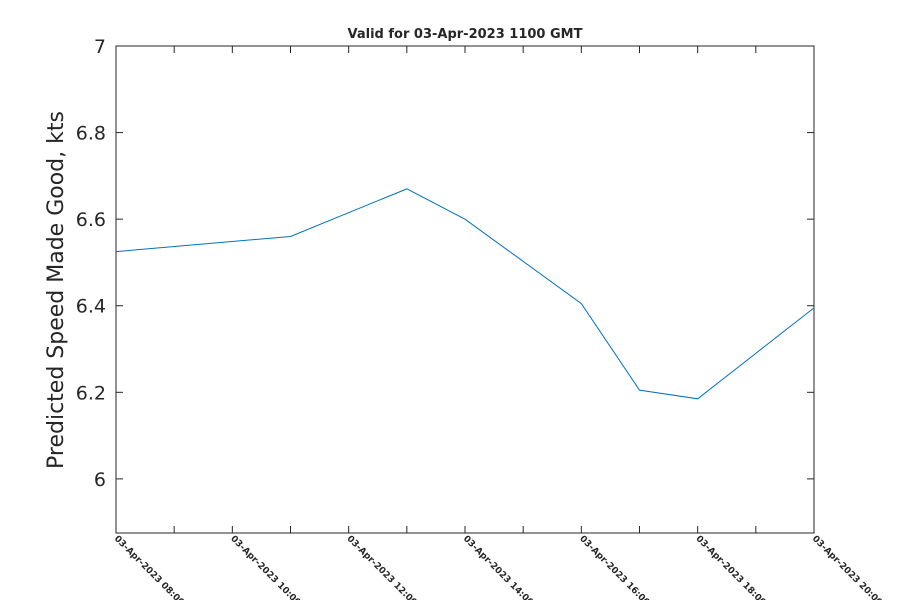 This screenshot has width=900, height=600. What do you see at coordinates (91, 307) in the screenshot?
I see `y-tick-label: 6.4` at bounding box center [91, 307].